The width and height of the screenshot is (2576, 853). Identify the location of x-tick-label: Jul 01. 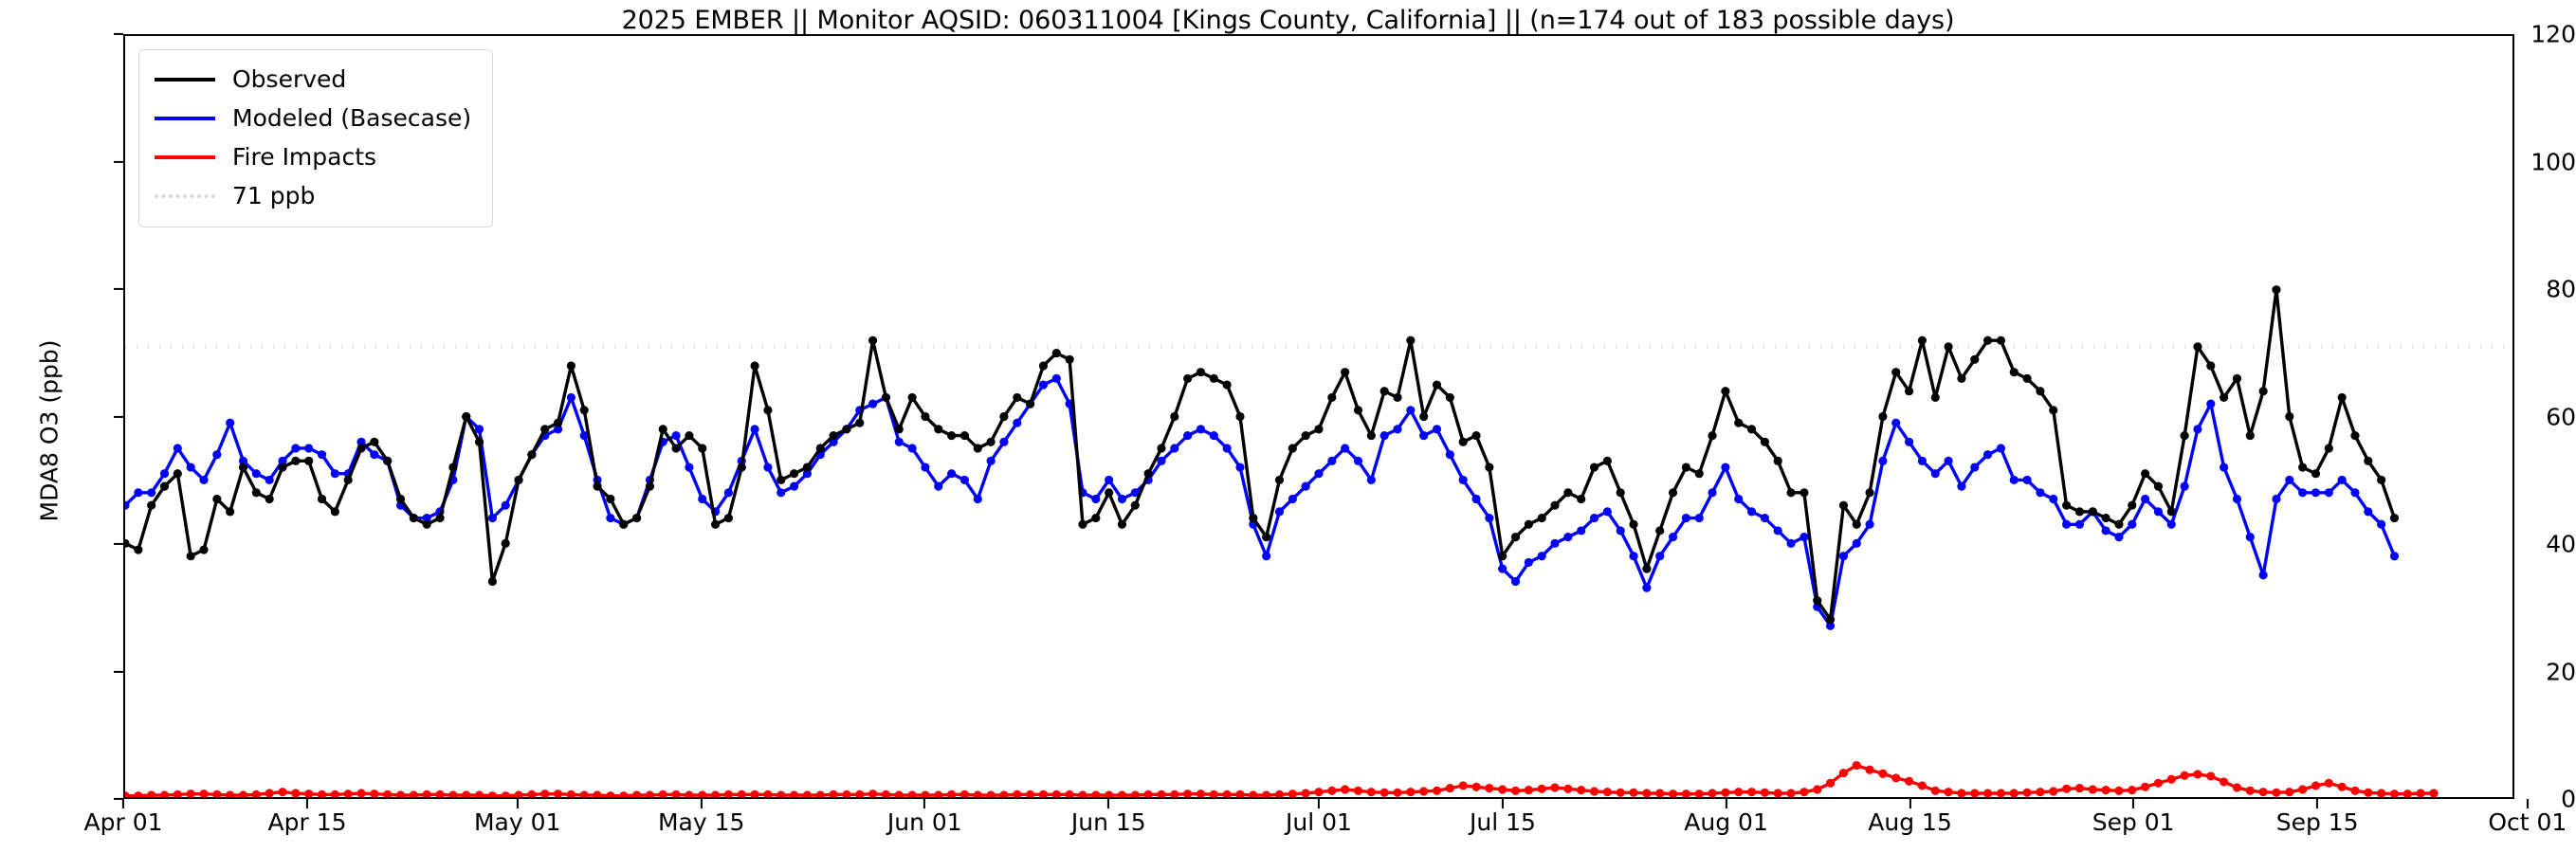
(1319, 822).